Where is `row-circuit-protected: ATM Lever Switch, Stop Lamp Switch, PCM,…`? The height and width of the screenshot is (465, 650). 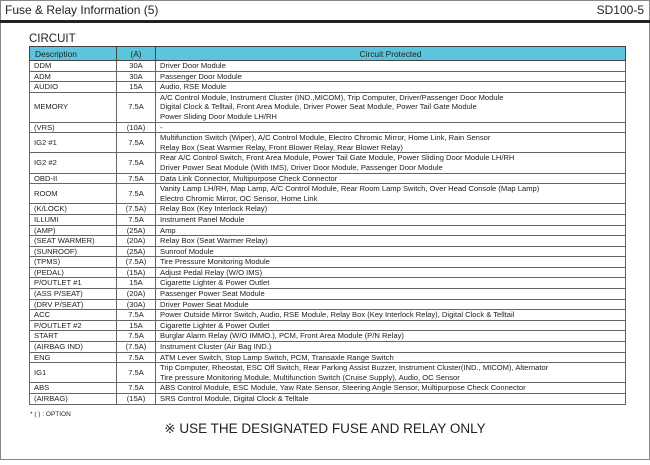 row-circuit-protected: ATM Lever Switch, Stop Lamp Switch, PCM,… is located at coordinates (390, 357).